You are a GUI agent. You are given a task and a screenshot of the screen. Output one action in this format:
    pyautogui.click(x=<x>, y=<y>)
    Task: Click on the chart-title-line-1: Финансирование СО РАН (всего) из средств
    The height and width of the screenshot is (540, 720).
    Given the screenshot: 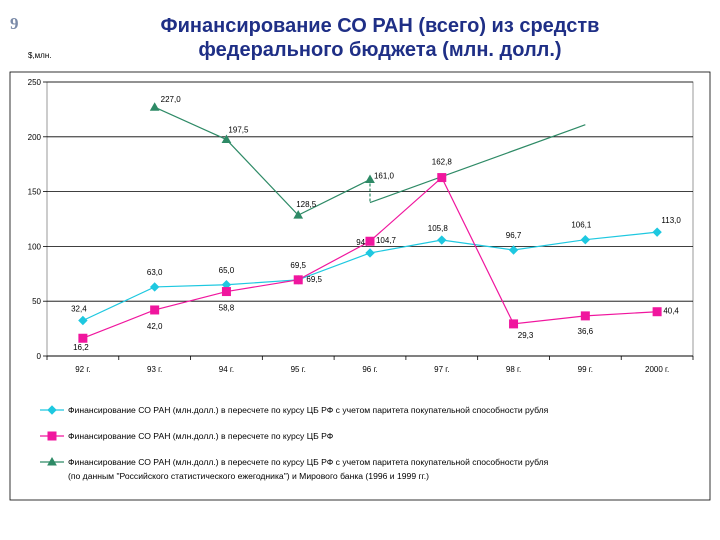 What is the action you would take?
    pyautogui.click(x=380, y=26)
    